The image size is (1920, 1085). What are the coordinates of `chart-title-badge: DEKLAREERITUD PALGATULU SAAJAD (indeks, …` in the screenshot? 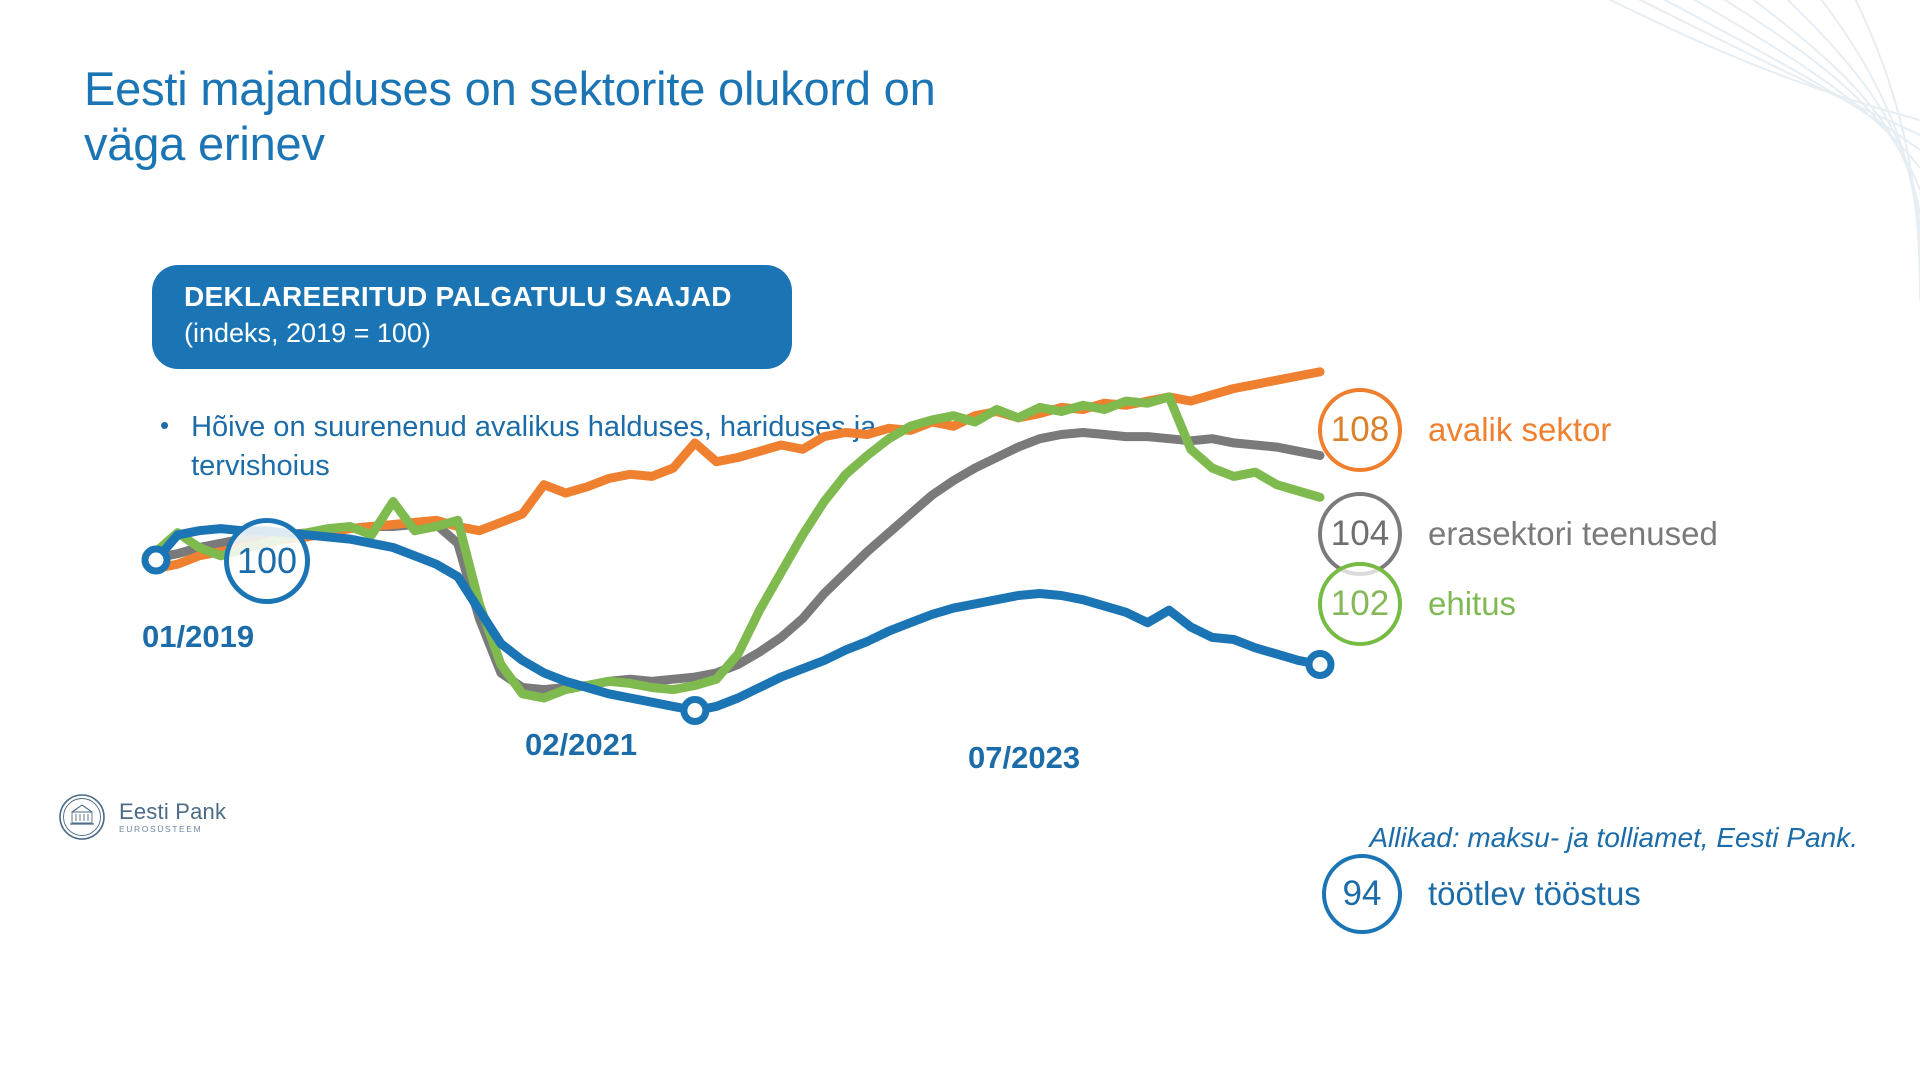 It's located at (472, 317).